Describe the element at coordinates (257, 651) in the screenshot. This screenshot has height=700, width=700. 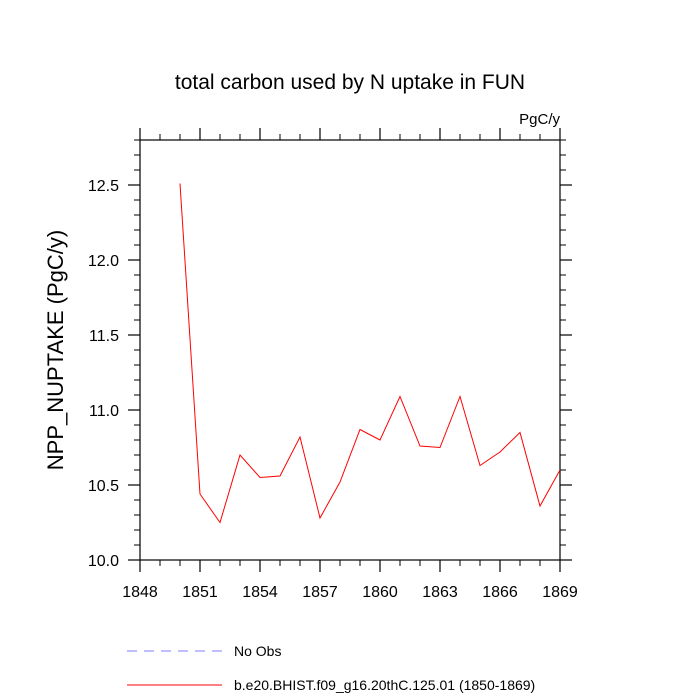
I see `legend-label: No Obs` at that location.